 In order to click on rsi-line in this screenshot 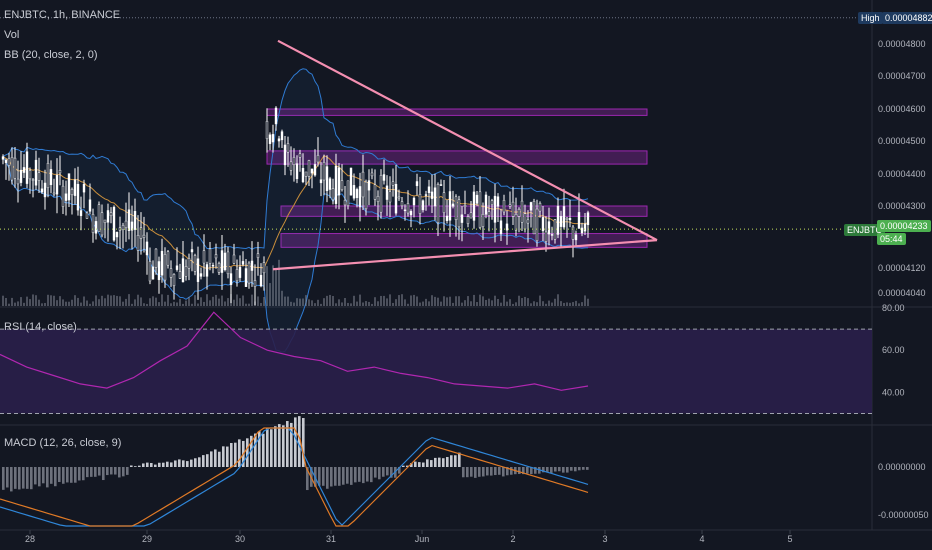, I will do `click(294, 351)`.